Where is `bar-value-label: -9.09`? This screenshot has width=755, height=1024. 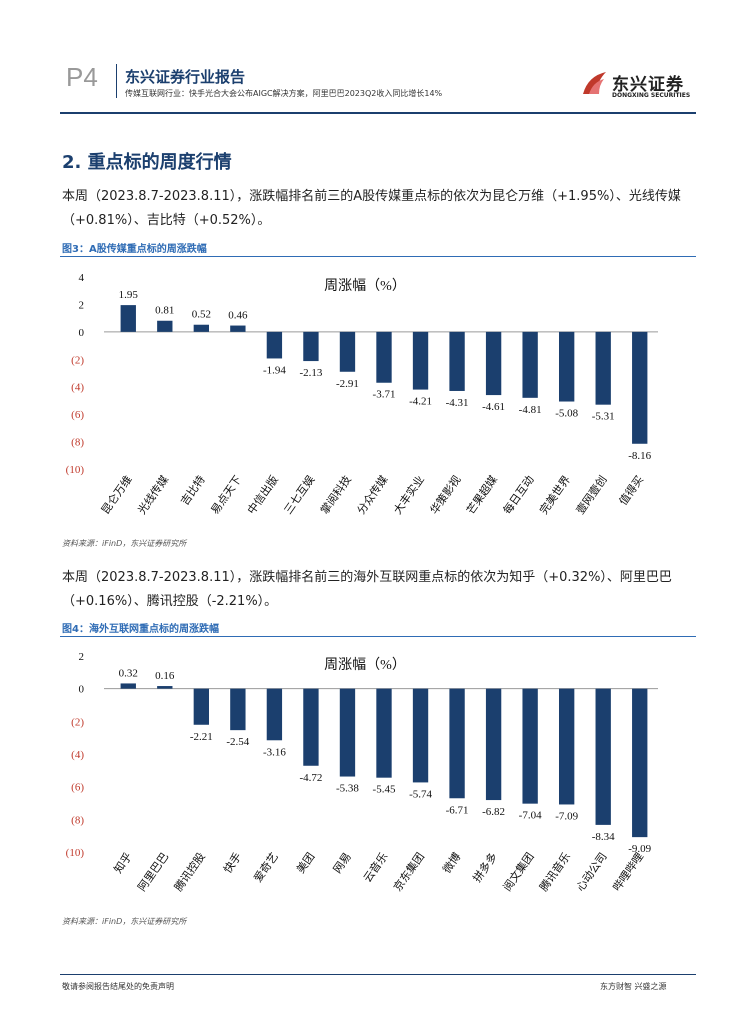
bar-value-label: -9.09 is located at coordinates (639, 849).